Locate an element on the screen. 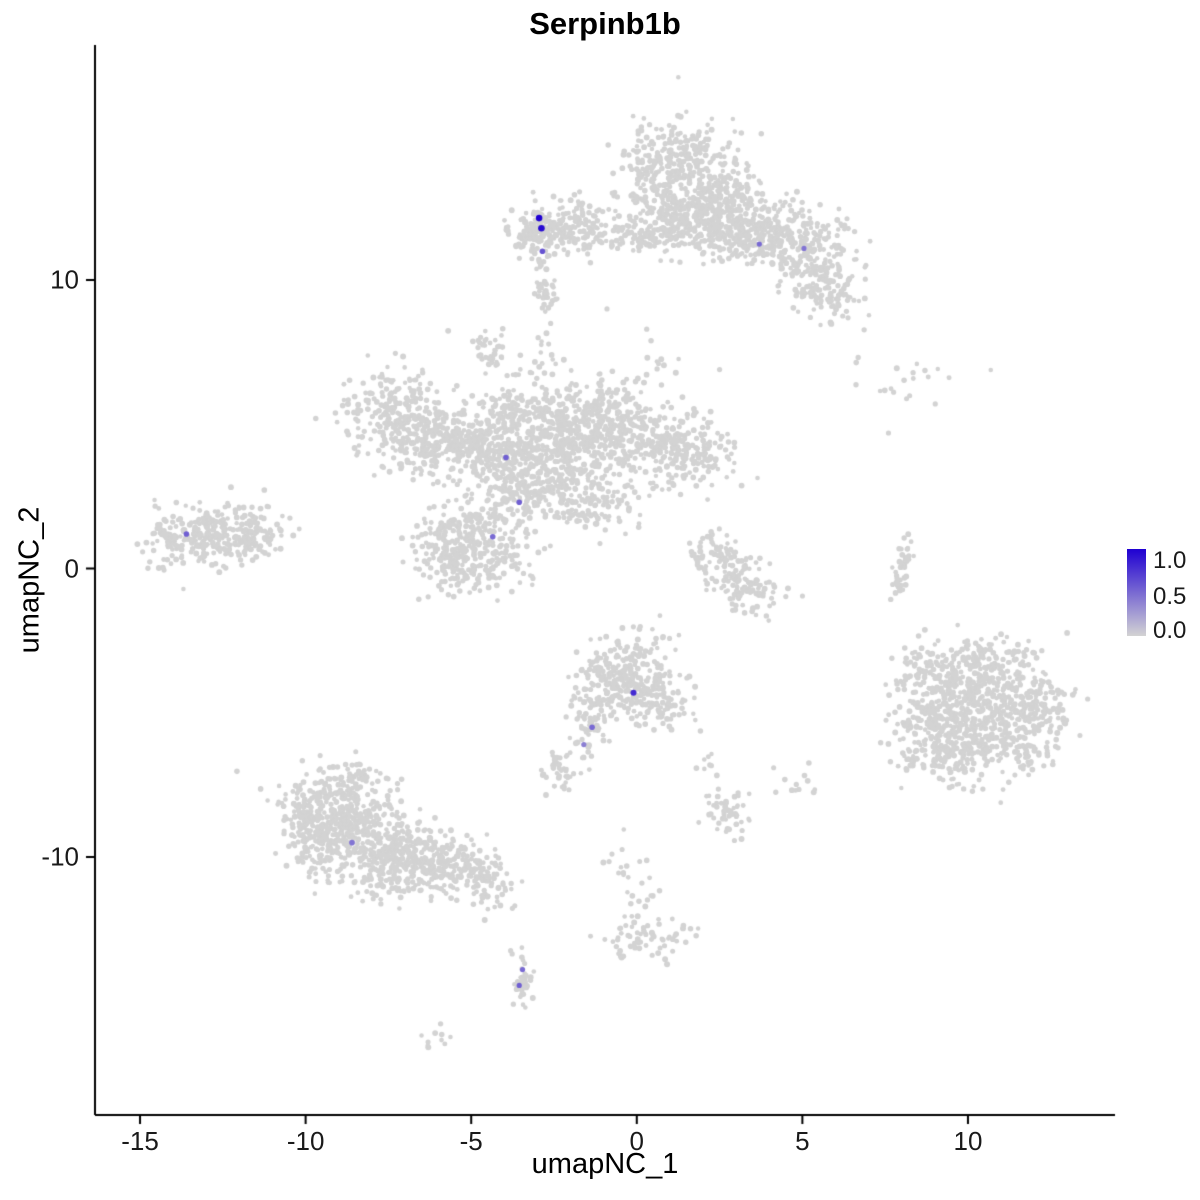 This screenshot has height=1200, width=1200. legend-tick-label: 0.0 is located at coordinates (1170, 630).